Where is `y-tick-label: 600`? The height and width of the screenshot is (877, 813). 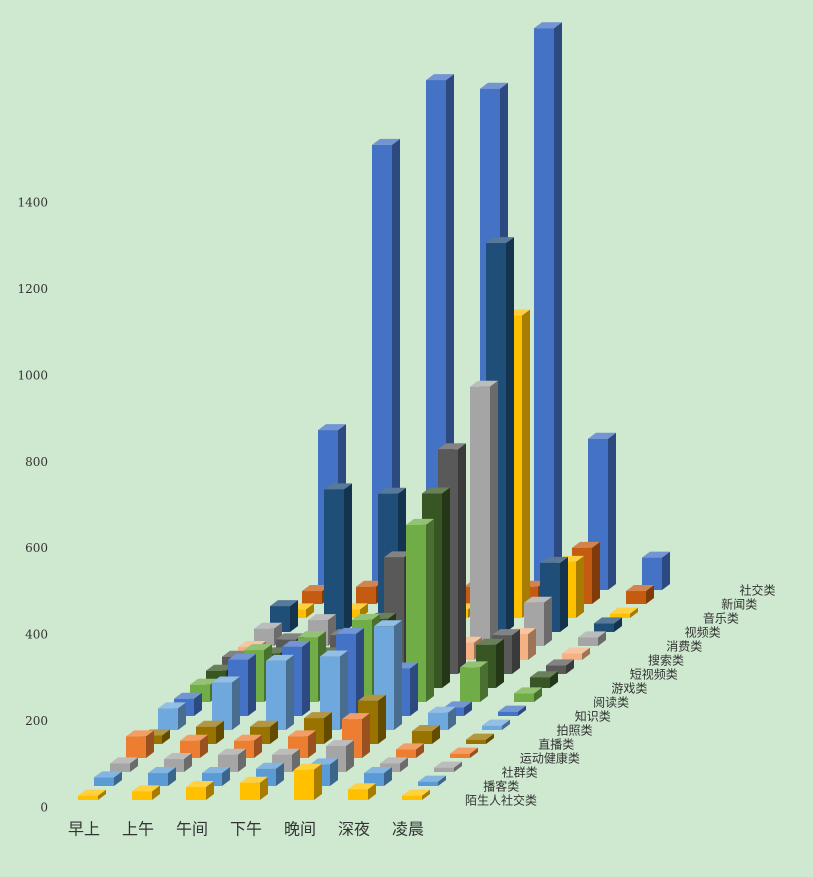
y-tick-label: 600 is located at coordinates (36, 548).